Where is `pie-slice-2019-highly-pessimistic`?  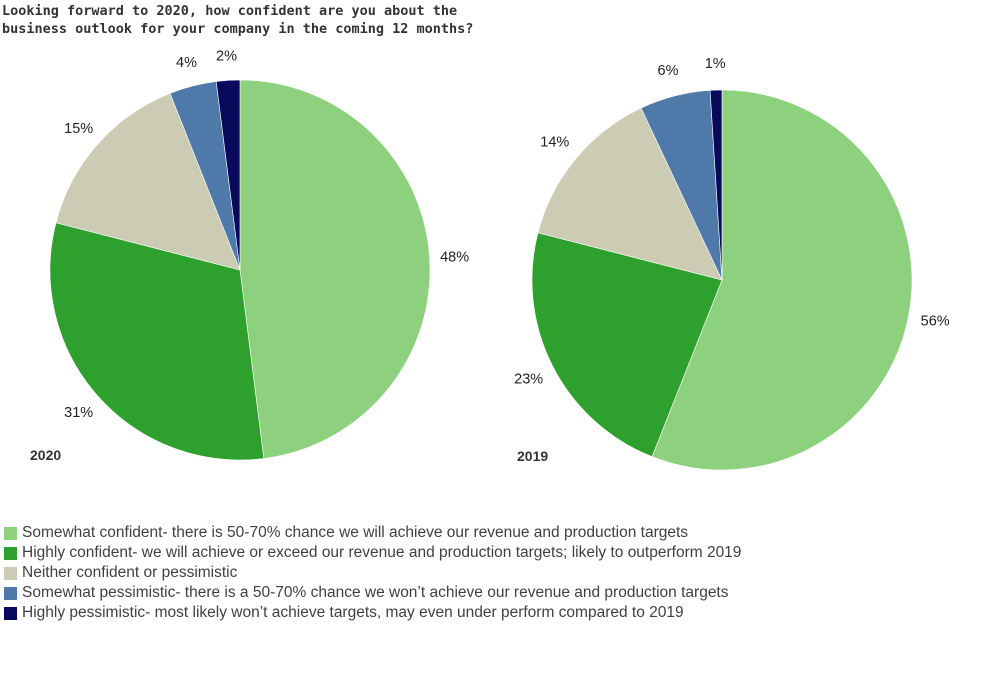
pie-slice-2019-highly-pessimistic is located at coordinates (716, 185).